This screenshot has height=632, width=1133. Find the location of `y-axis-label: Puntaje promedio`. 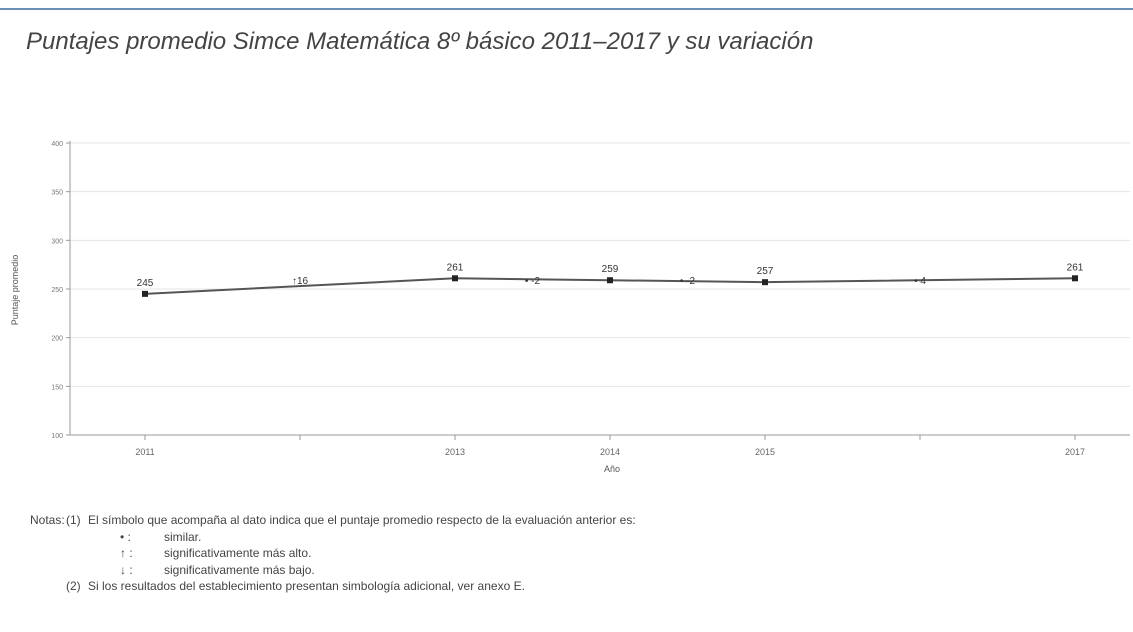

y-axis-label: Puntaje promedio is located at coordinates (15, 290).